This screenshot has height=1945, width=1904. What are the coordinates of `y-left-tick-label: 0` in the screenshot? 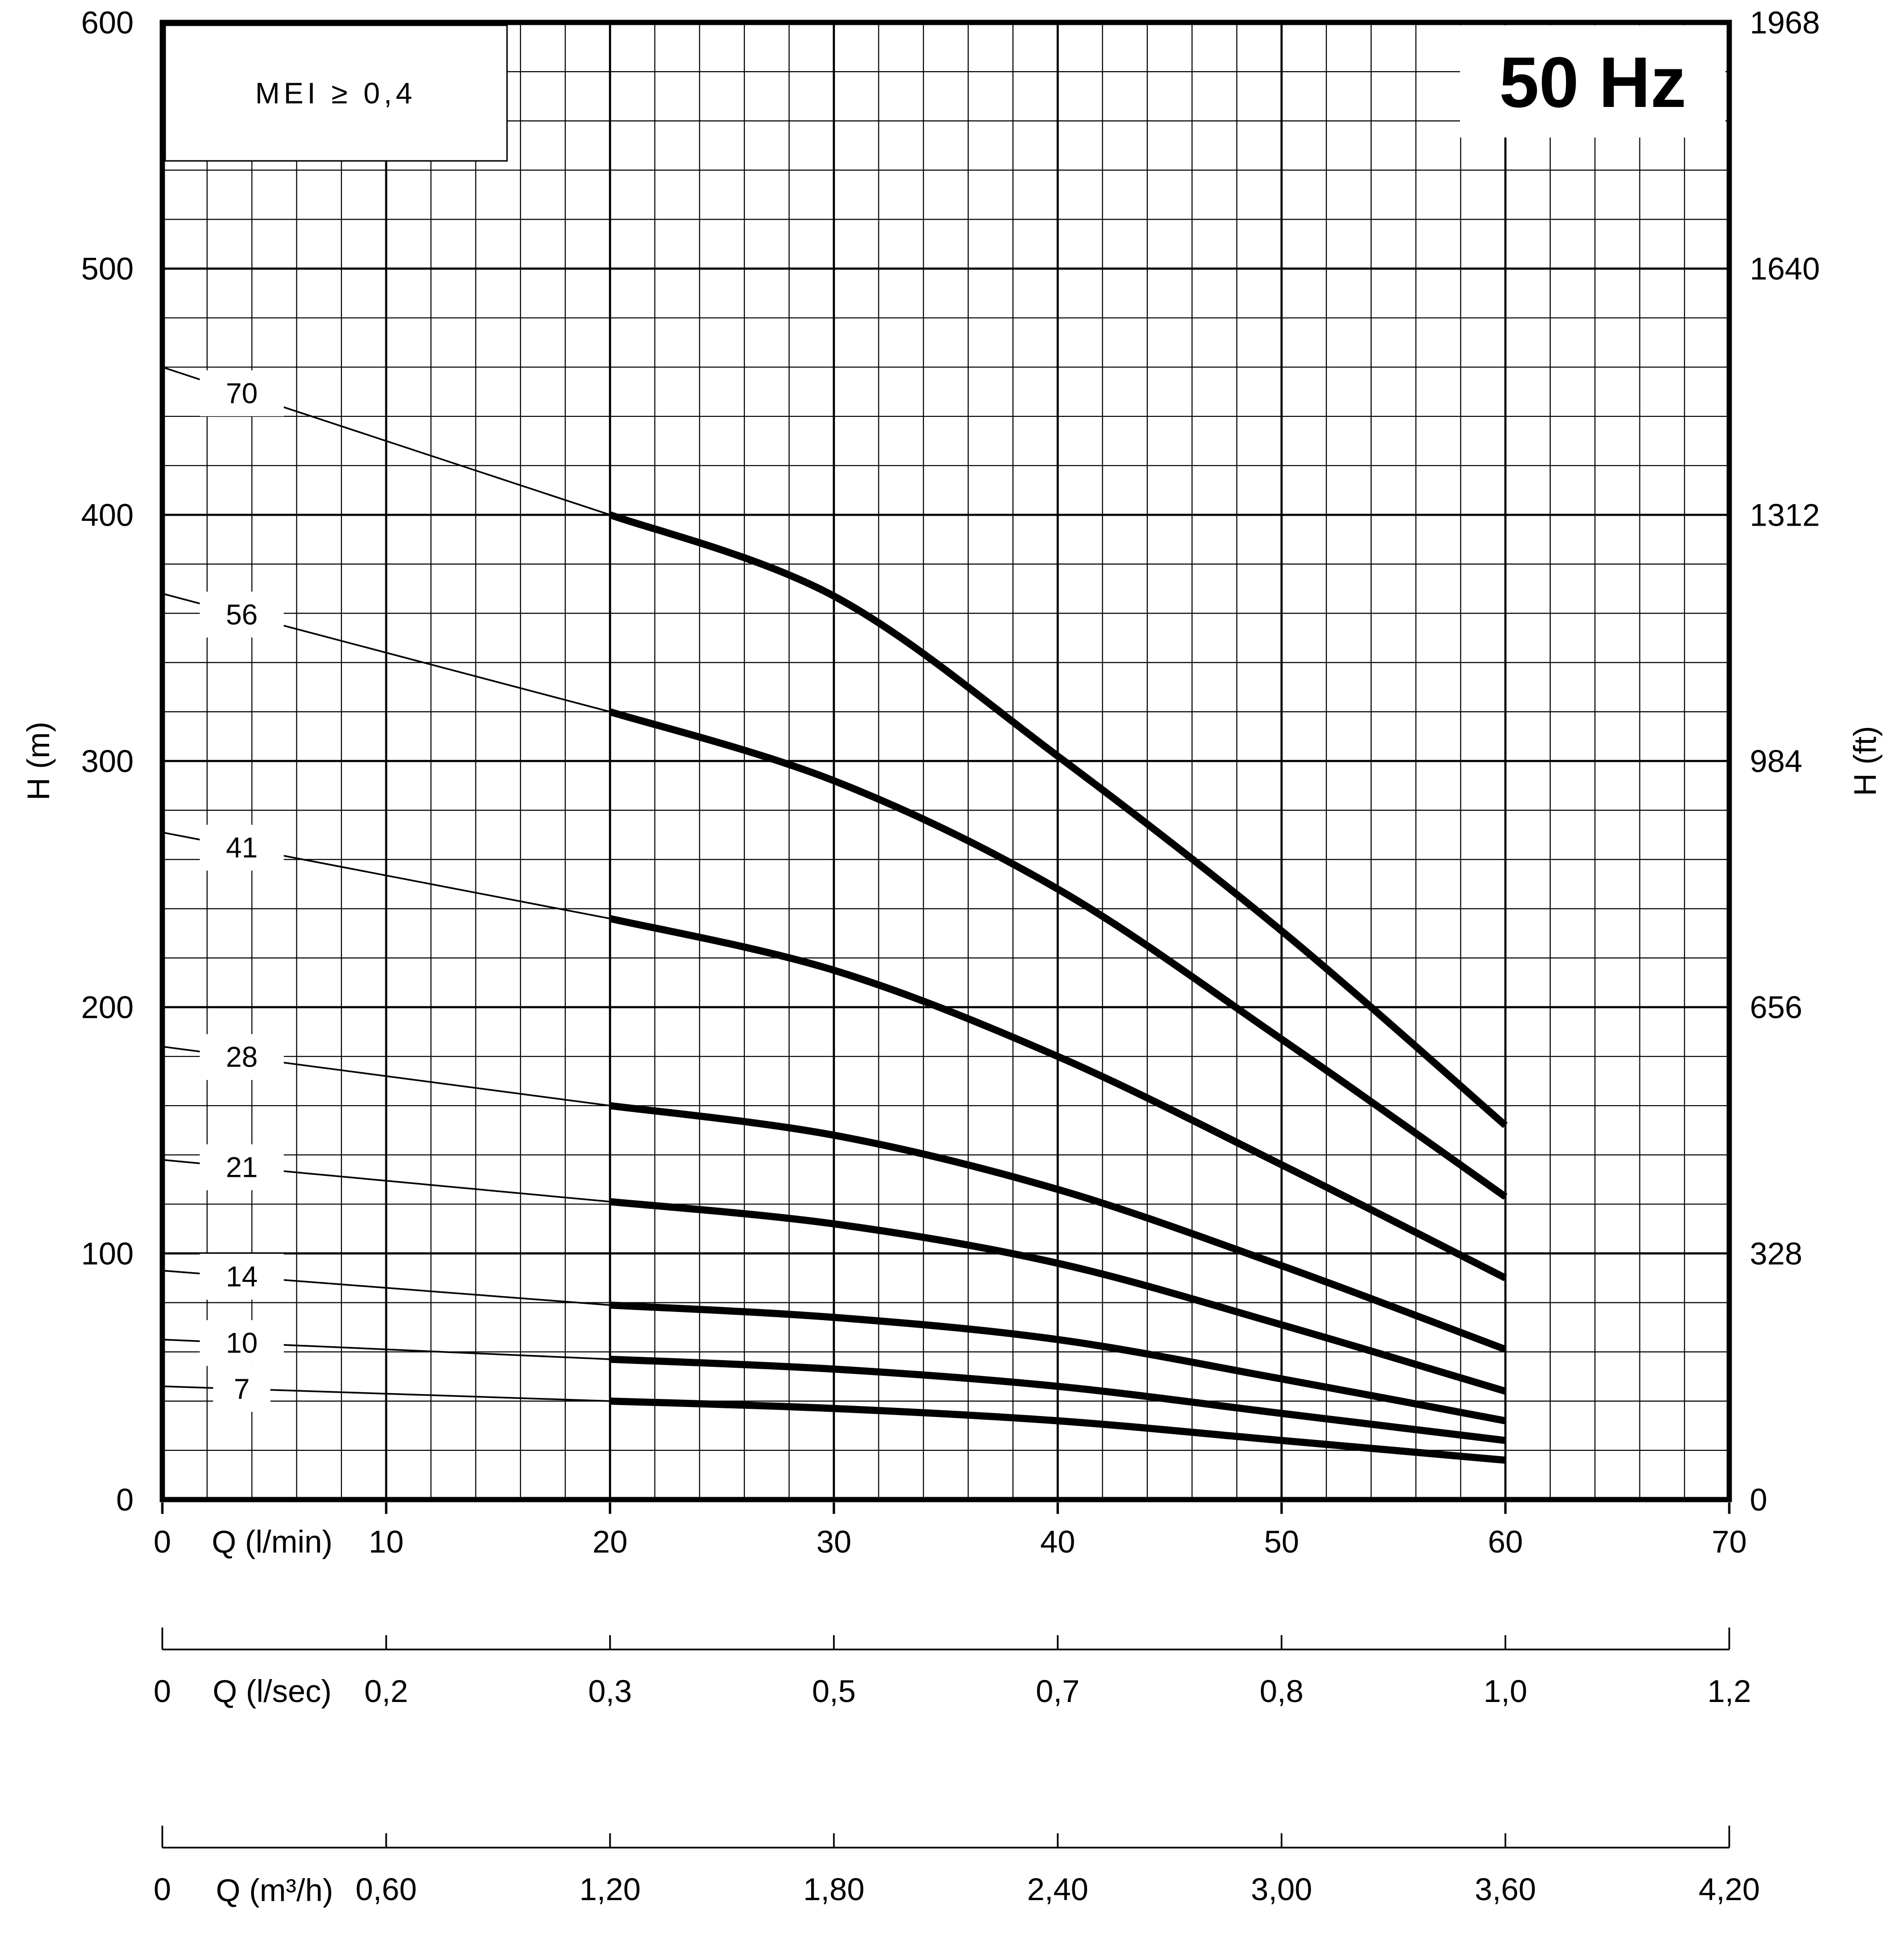 It's located at (125, 1500).